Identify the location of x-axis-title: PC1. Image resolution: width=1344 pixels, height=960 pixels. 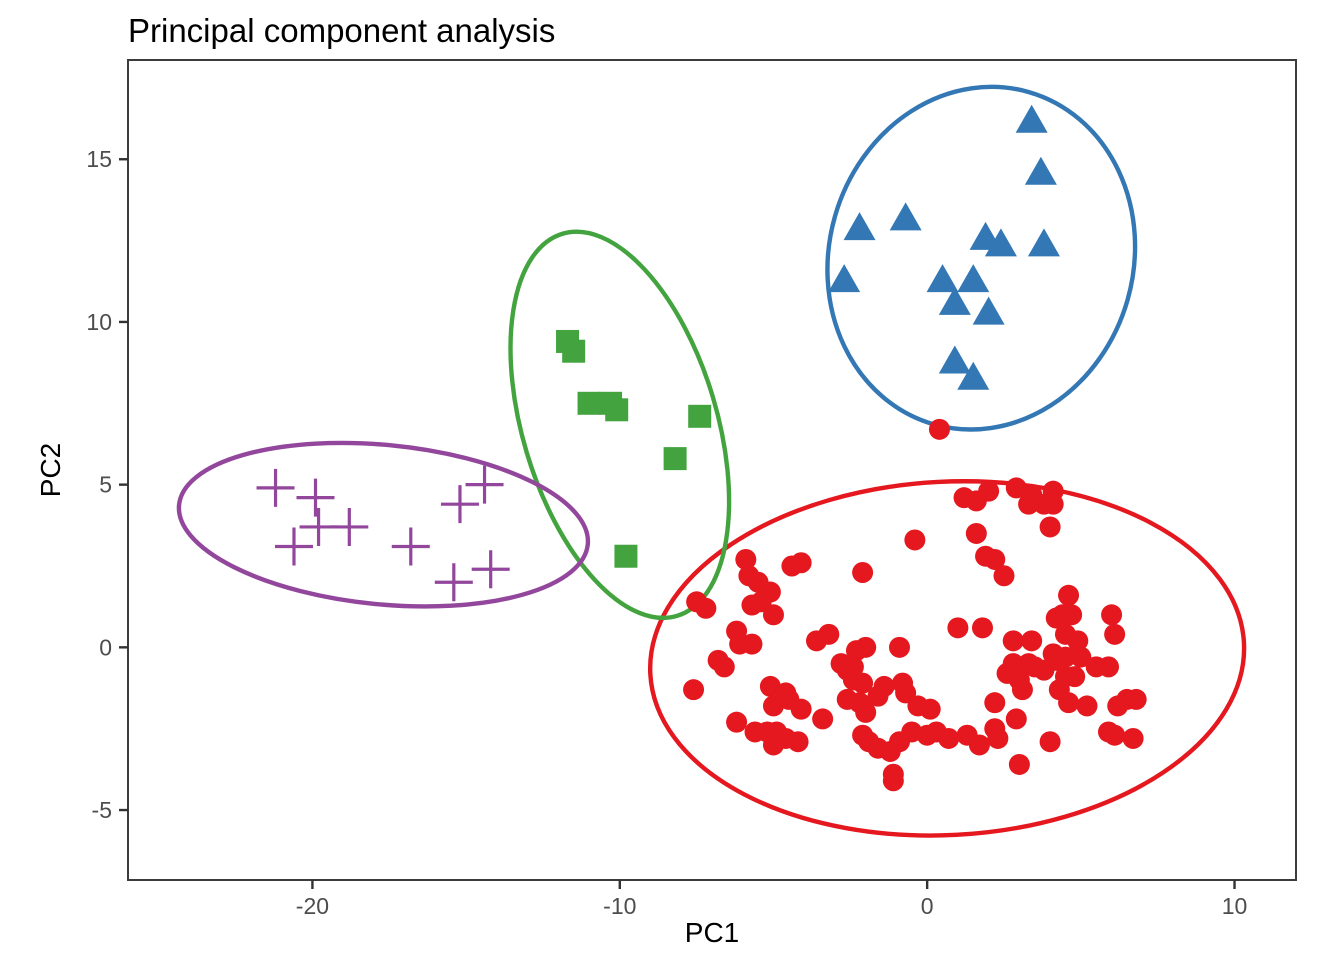
(712, 932).